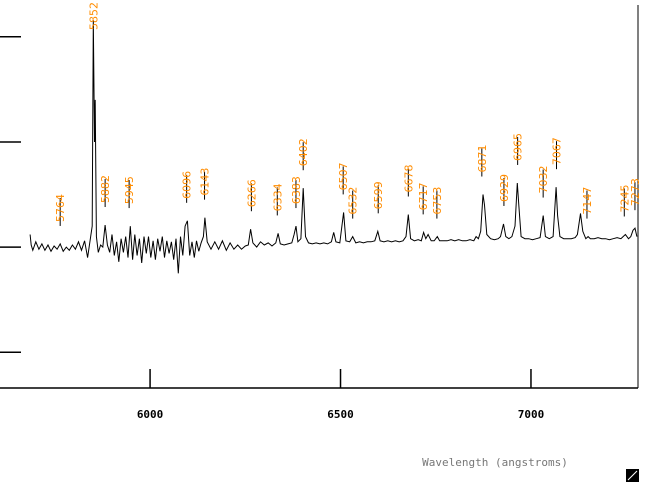  Describe the element at coordinates (518, 147) in the screenshot. I see `annotation-label: 6965` at that location.